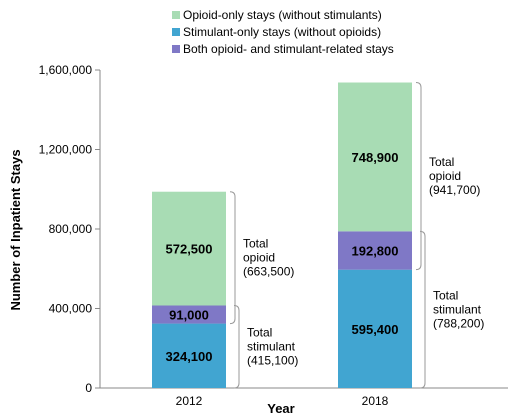 Image resolution: width=516 pixels, height=420 pixels. Describe the element at coordinates (189, 401) in the screenshot. I see `x-tick-label: 2012` at that location.